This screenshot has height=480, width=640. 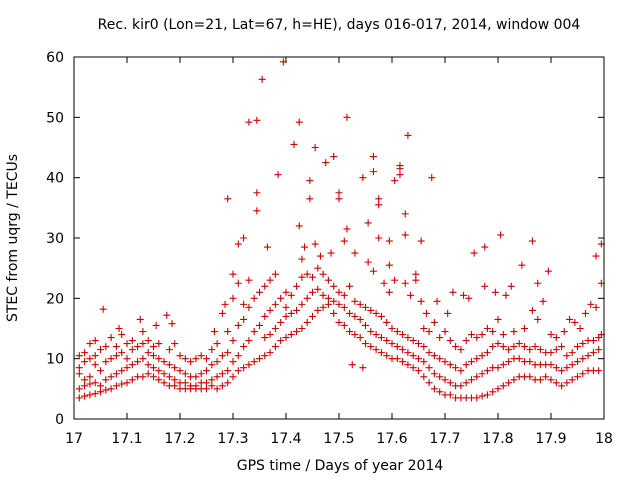 What do you see at coordinates (74, 439) in the screenshot?
I see `x-tick-label: 17` at bounding box center [74, 439].